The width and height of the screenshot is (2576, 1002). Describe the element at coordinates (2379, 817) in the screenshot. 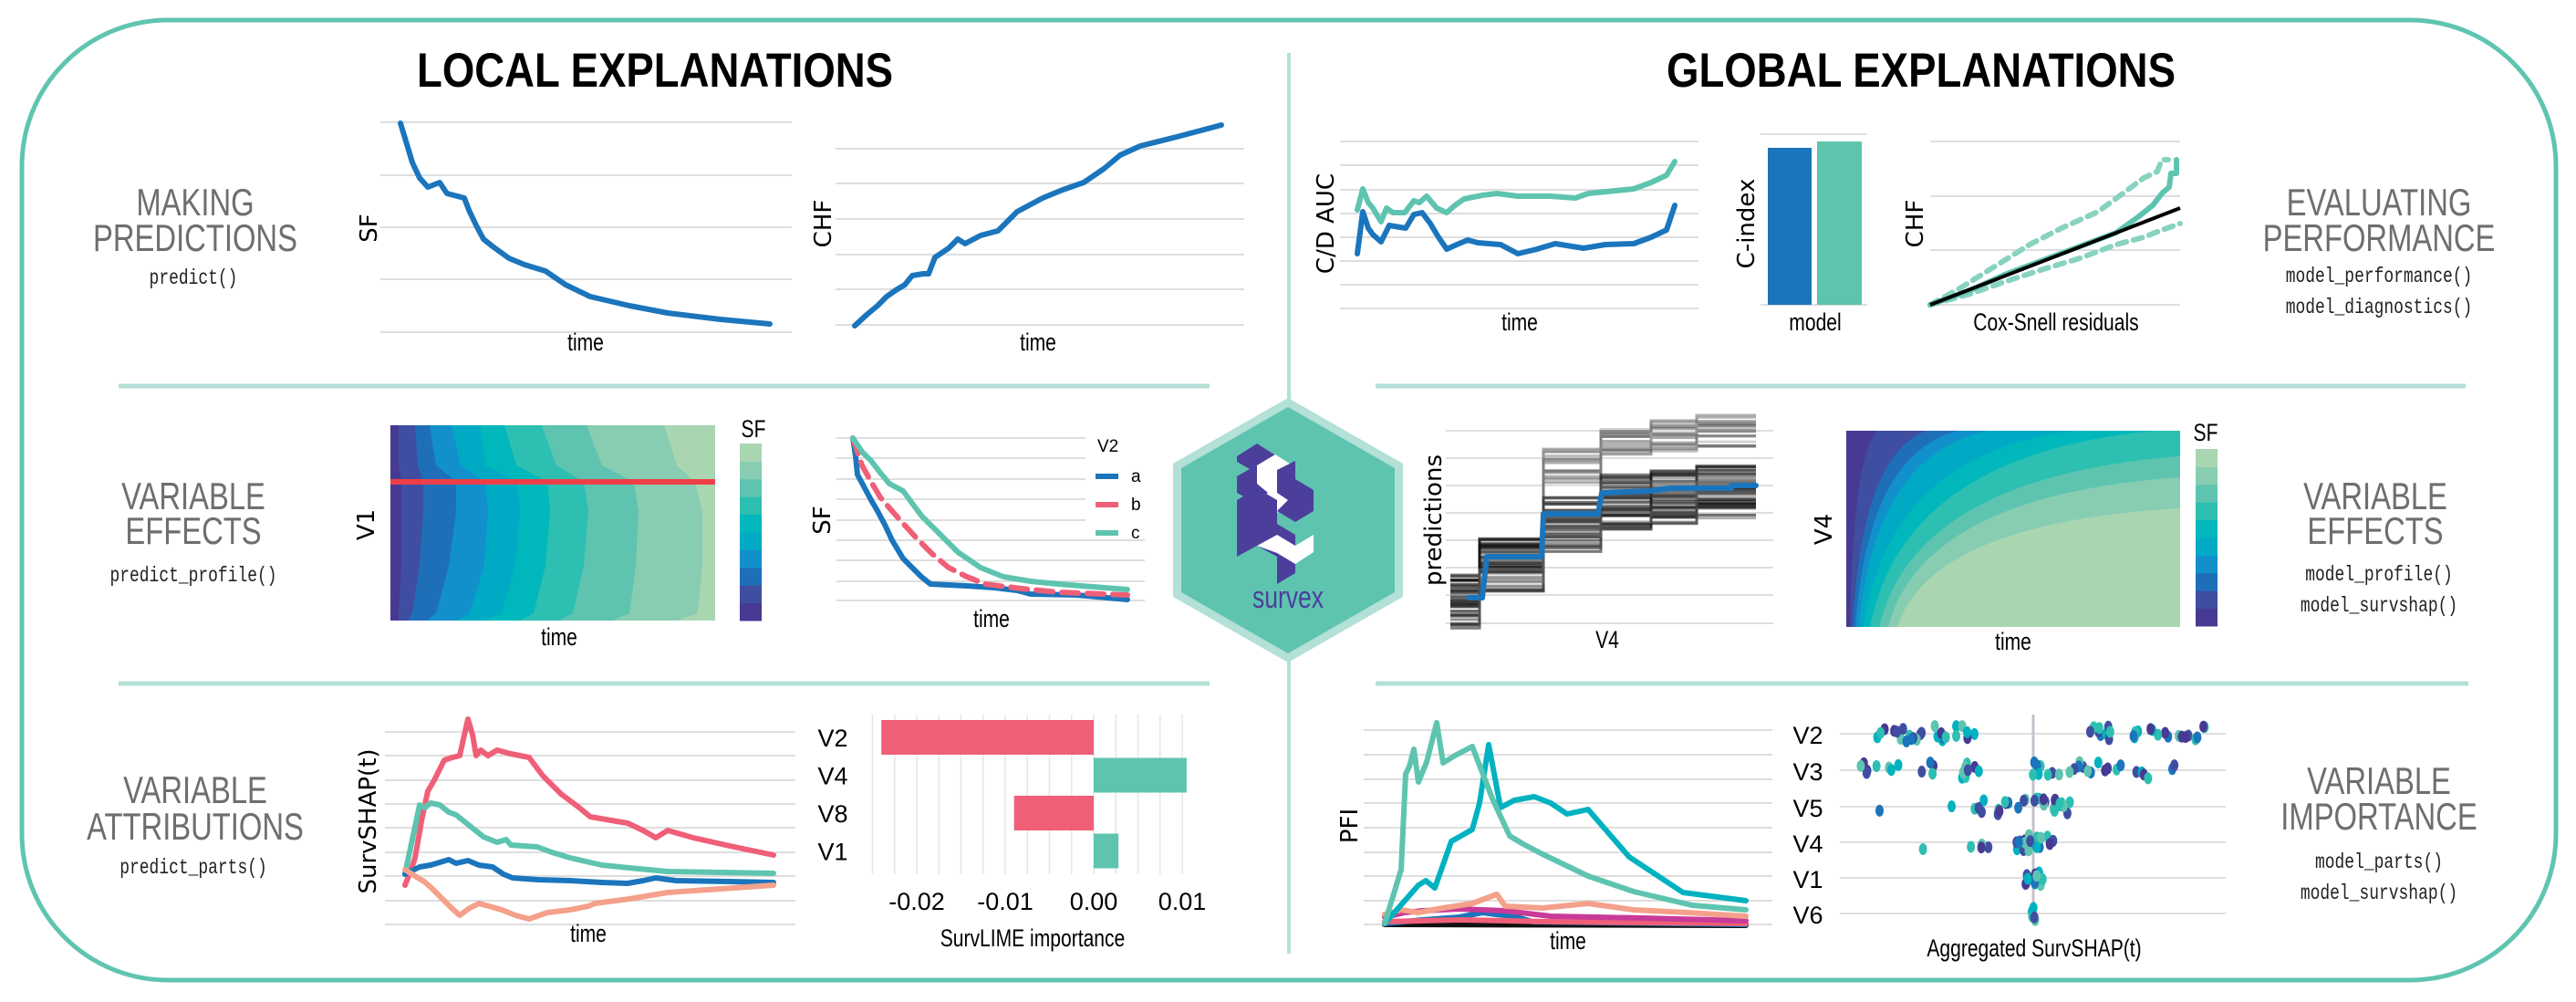

I see `section-label-line: IMPORTANCE` at that location.